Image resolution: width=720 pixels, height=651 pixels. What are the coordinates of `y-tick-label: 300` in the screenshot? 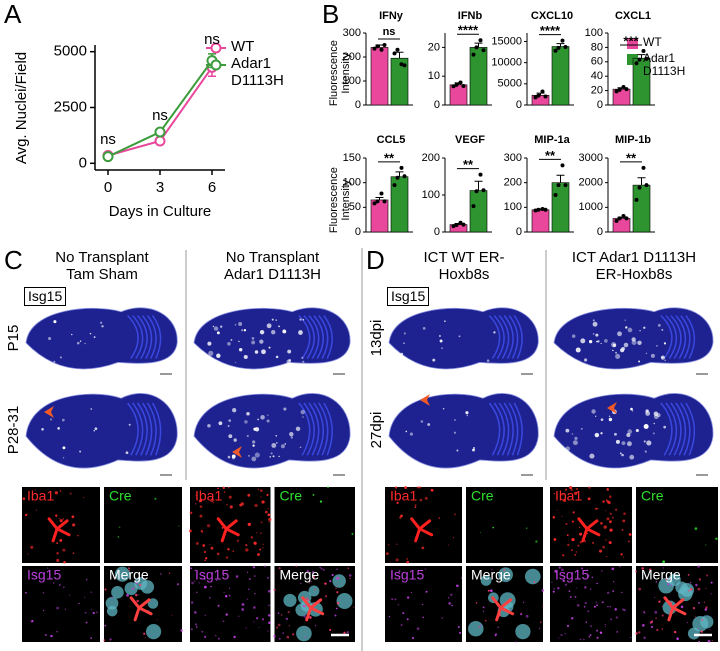 It's located at (352, 33).